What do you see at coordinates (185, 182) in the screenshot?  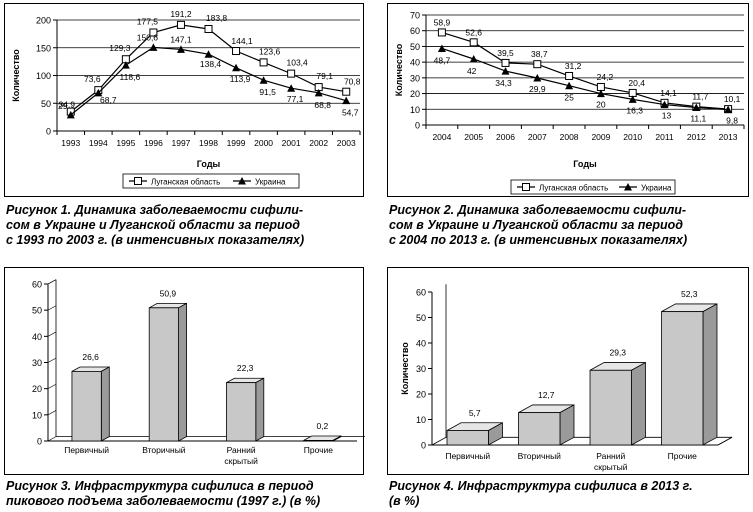 I see `legend-entry: Луганская область` at bounding box center [185, 182].